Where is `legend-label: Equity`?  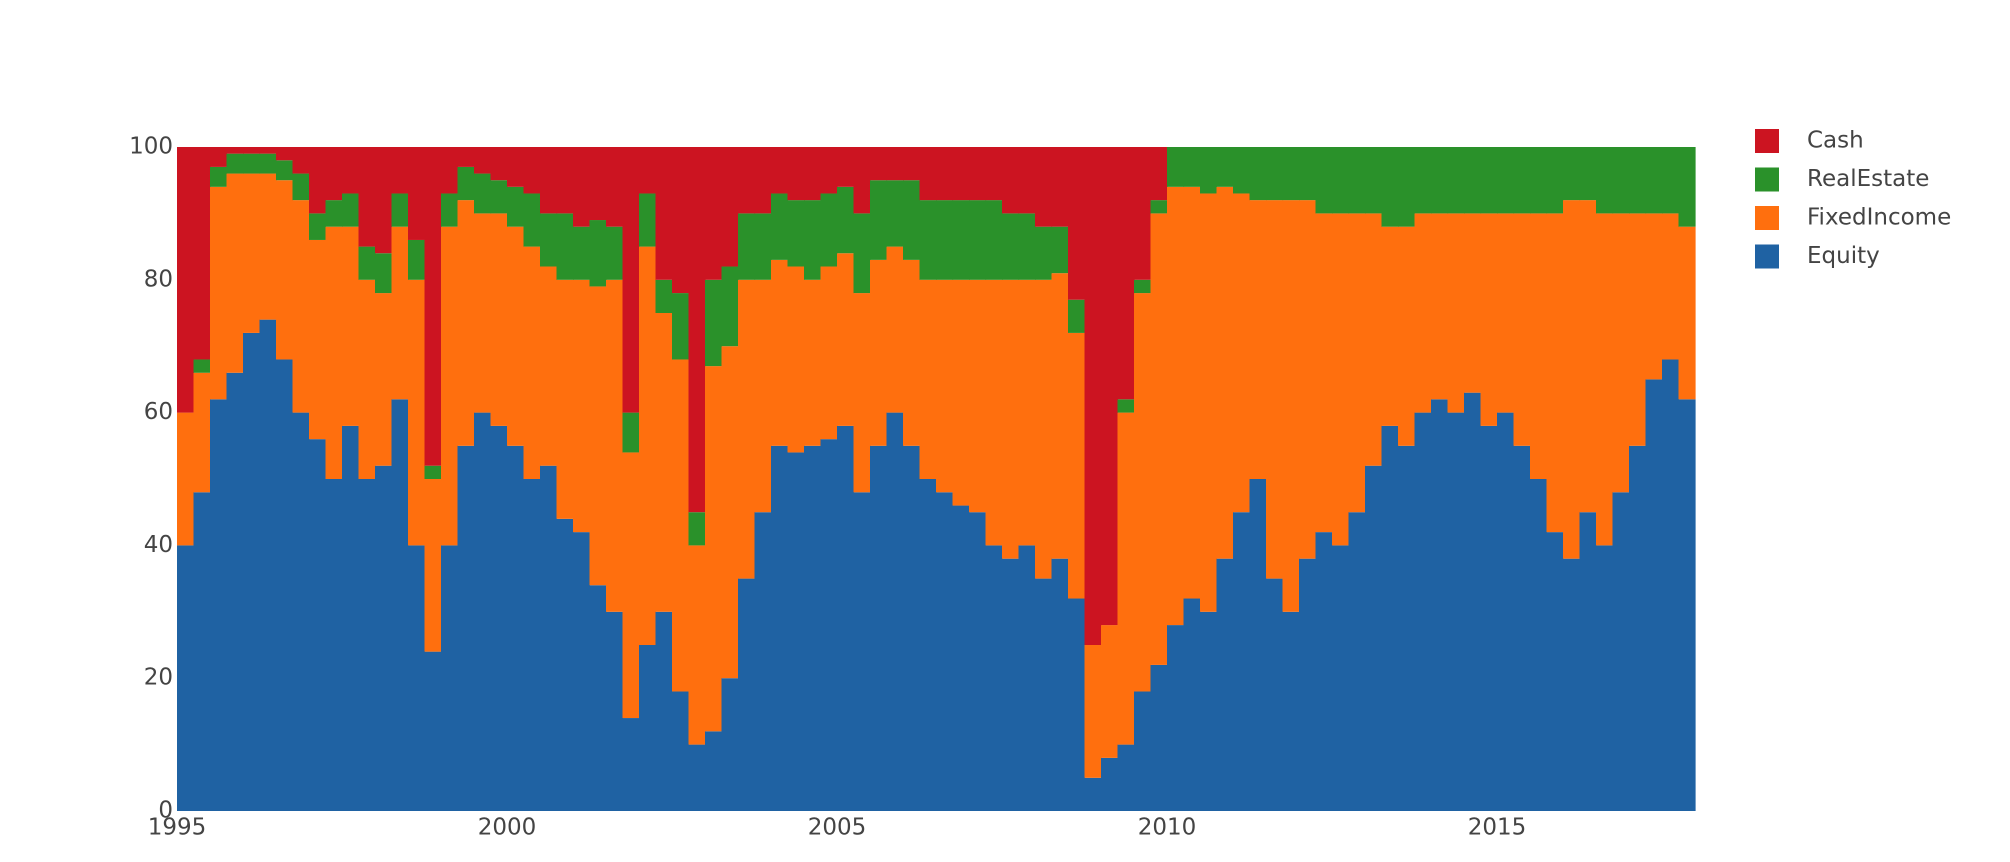
legend-label: Equity is located at coordinates (1843, 256).